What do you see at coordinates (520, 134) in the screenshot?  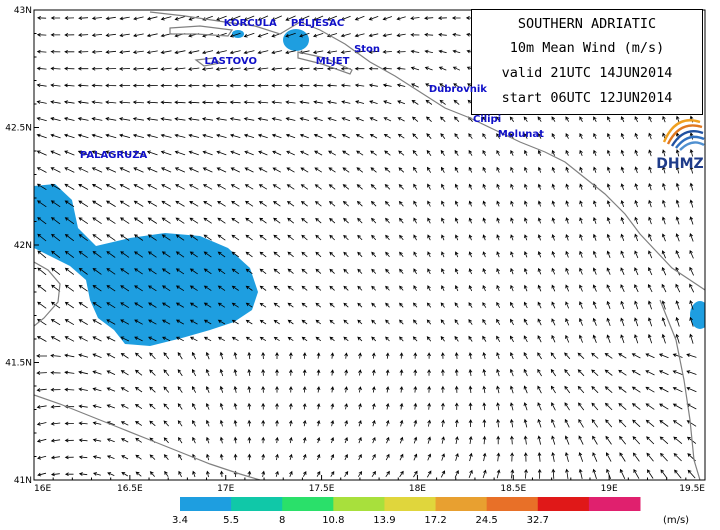 I see `place-label-molunat: Molunat` at bounding box center [520, 134].